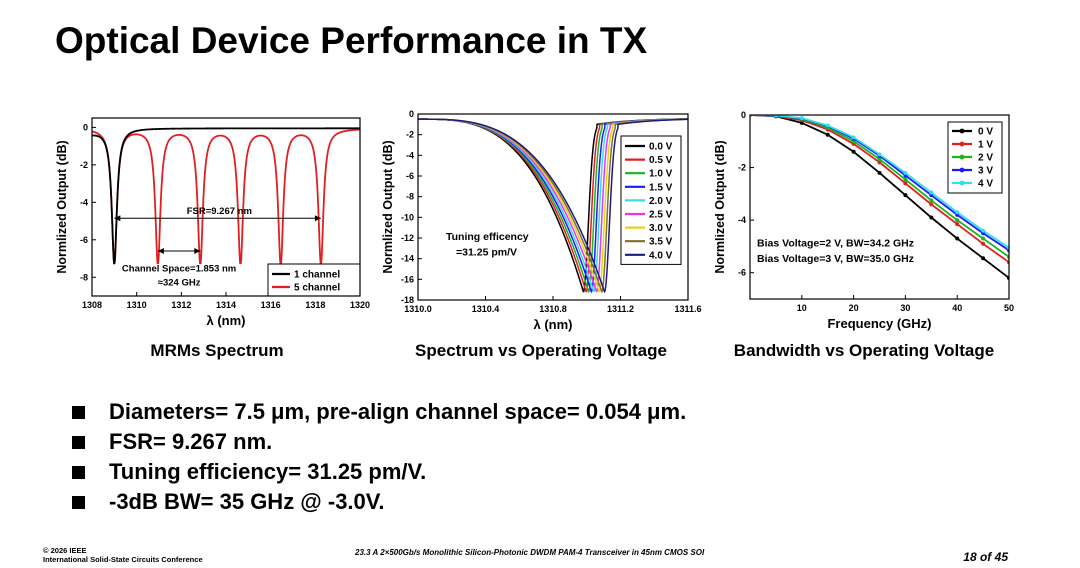 This screenshot has height=568, width=1080. What do you see at coordinates (985, 171) in the screenshot?
I see `legend-label: 3 V` at bounding box center [985, 171].